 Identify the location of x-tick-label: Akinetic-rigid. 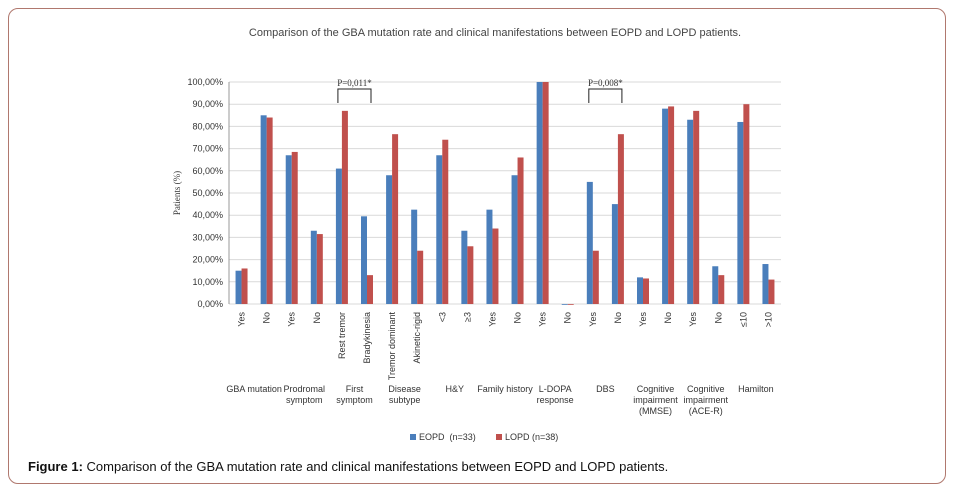
(417, 338).